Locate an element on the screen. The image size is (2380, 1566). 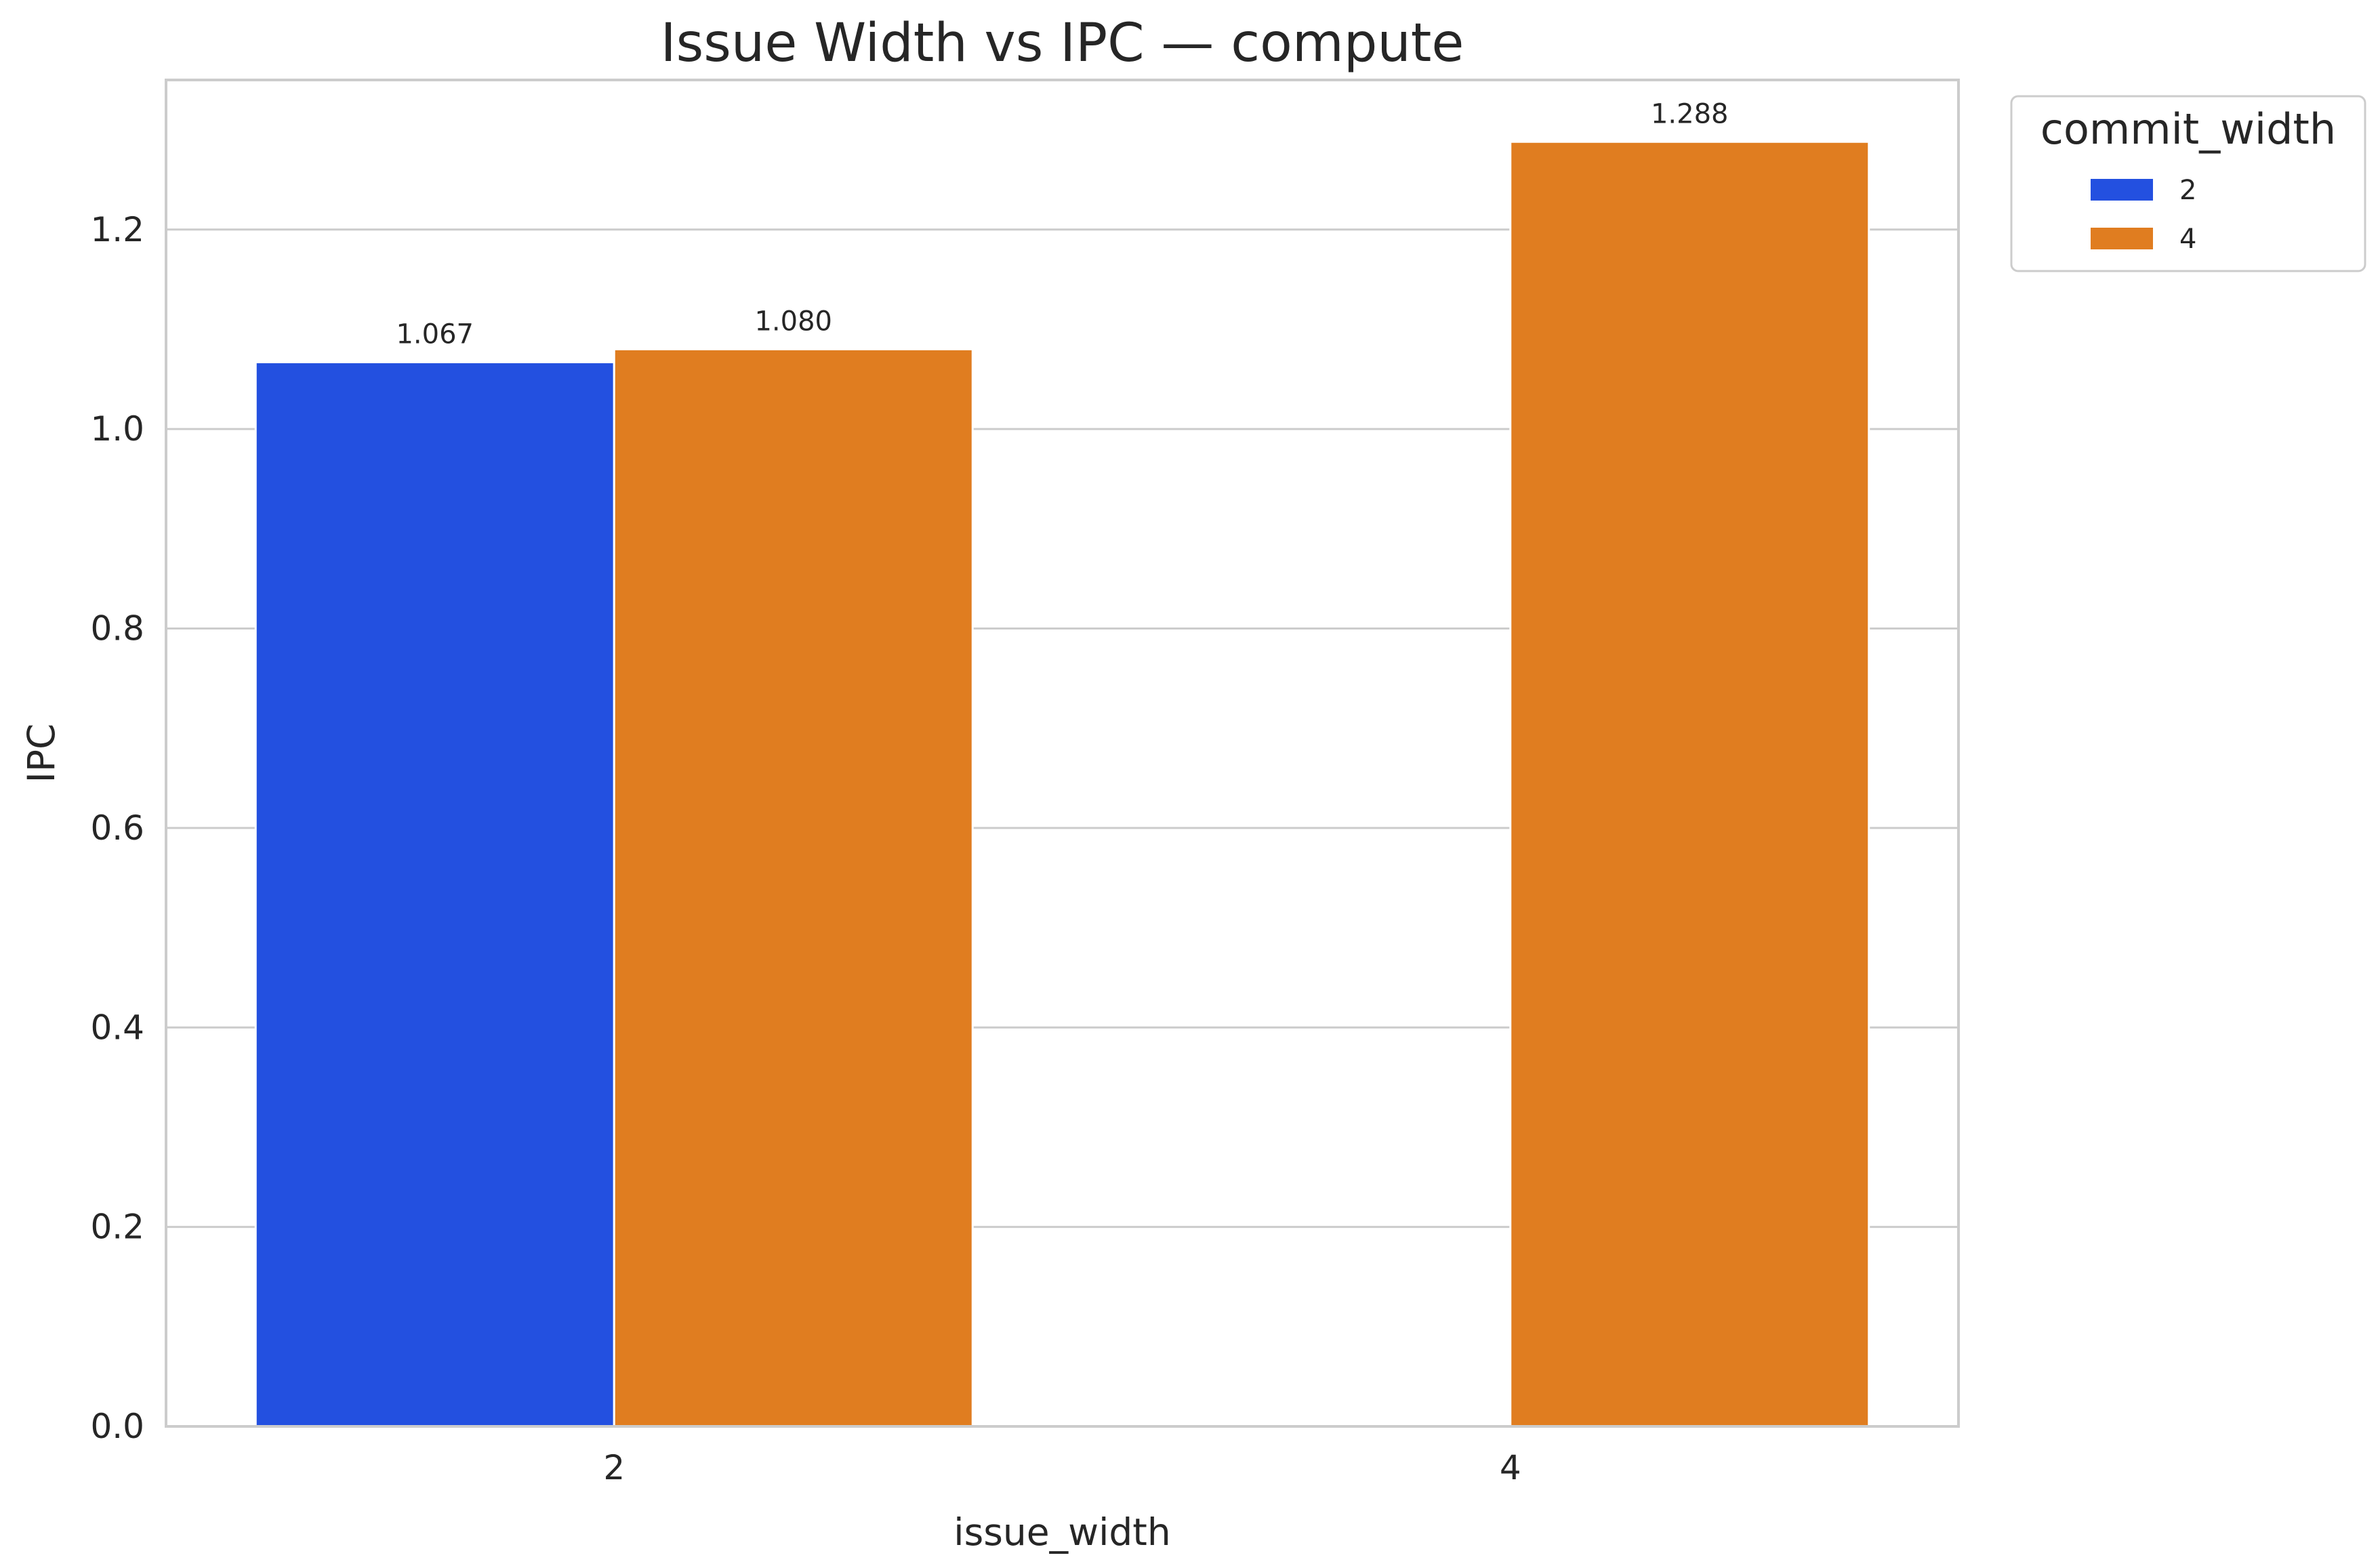
bar-value-label: 1.080 is located at coordinates (793, 321).